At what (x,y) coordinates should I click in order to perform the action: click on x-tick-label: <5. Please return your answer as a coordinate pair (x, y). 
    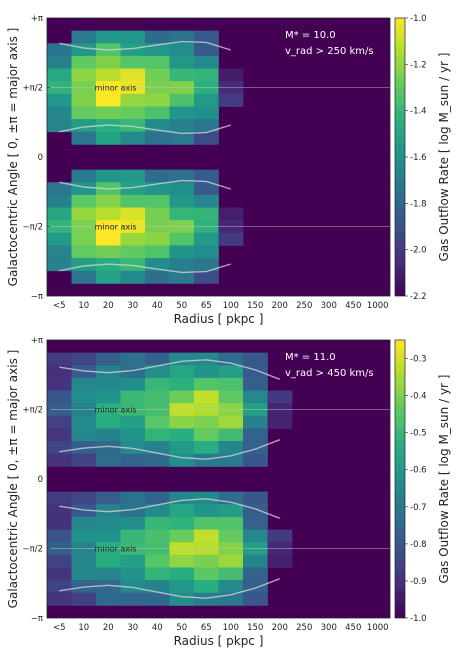
    Looking at the image, I should click on (59, 306).